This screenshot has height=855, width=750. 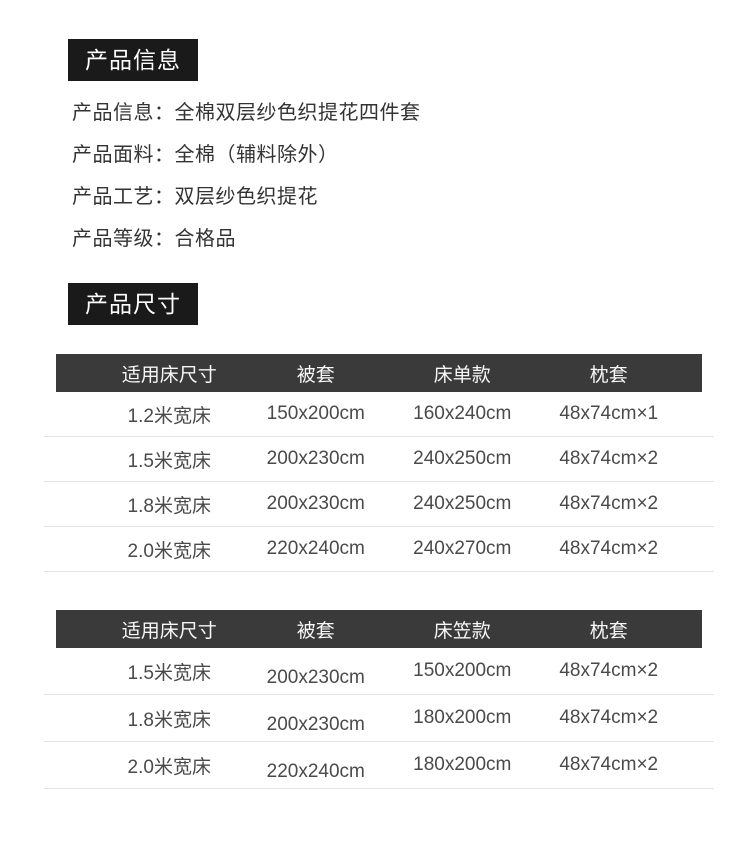 What do you see at coordinates (123, 112) in the screenshot?
I see `info-field-label: 产品信息：` at bounding box center [123, 112].